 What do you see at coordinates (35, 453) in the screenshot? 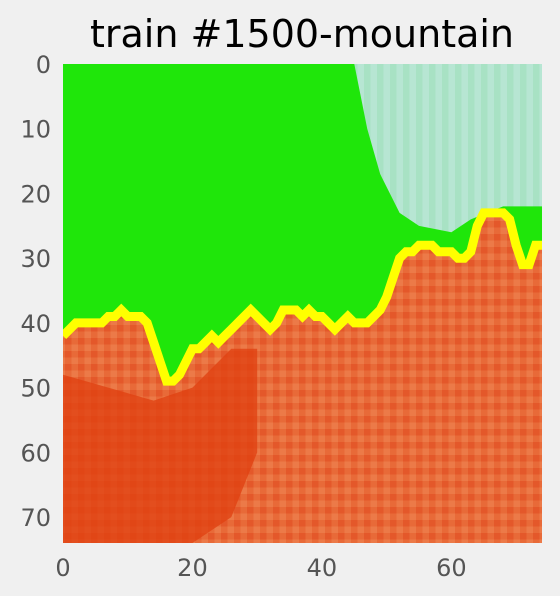
I see `y-tick-label: 60` at bounding box center [35, 453].